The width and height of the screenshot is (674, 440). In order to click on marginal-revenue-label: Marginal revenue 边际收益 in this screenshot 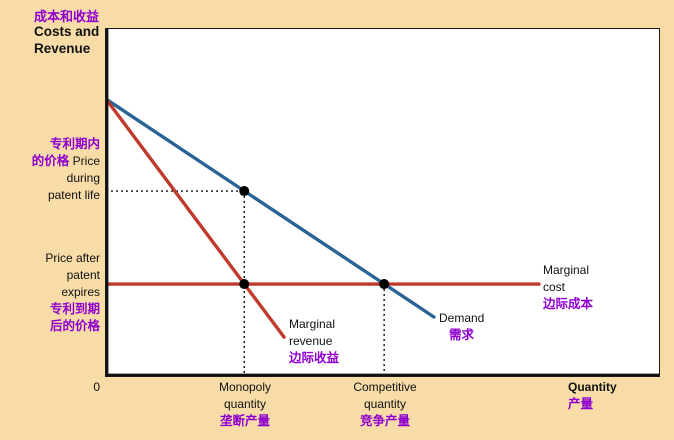, I will do `click(314, 341)`.